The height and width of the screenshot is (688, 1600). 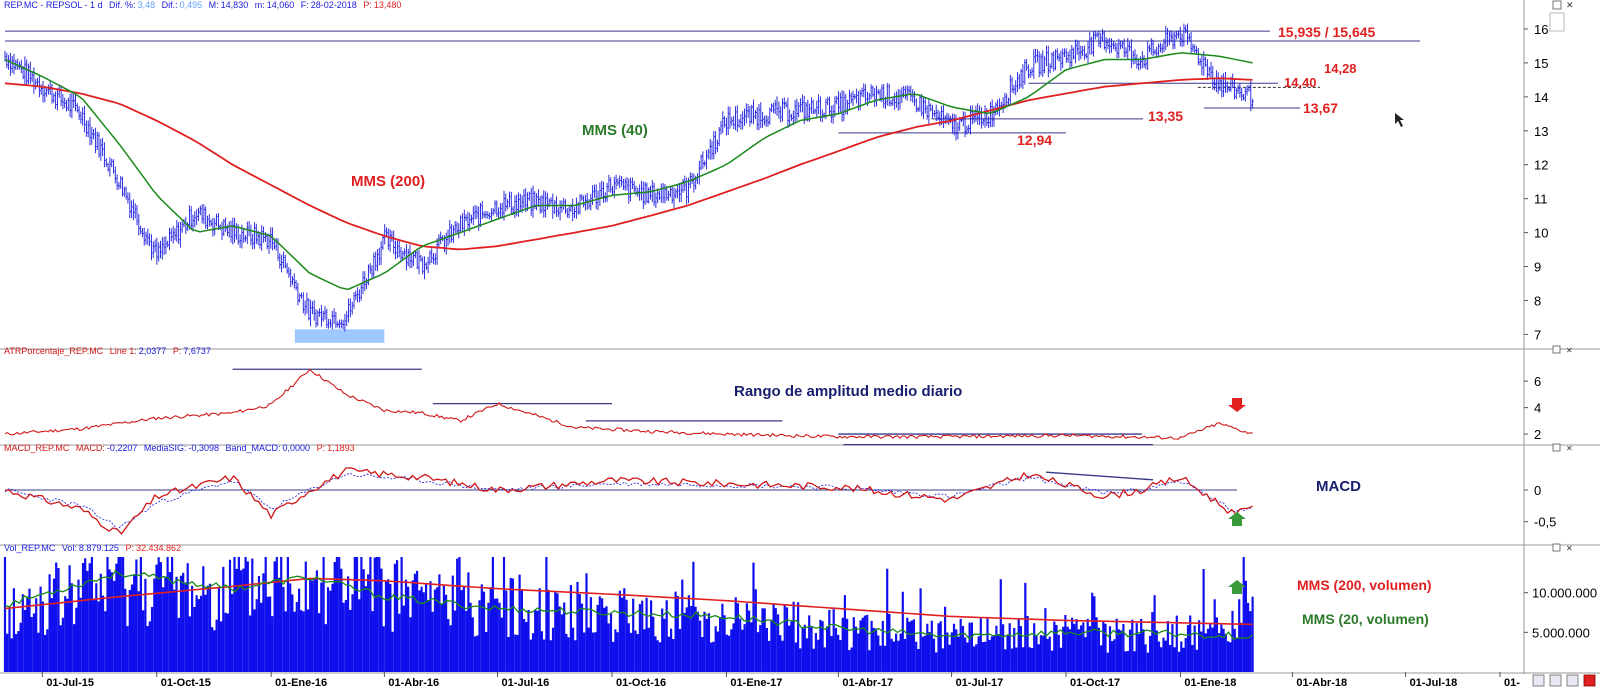 I want to click on macd-series, so click(x=628, y=501).